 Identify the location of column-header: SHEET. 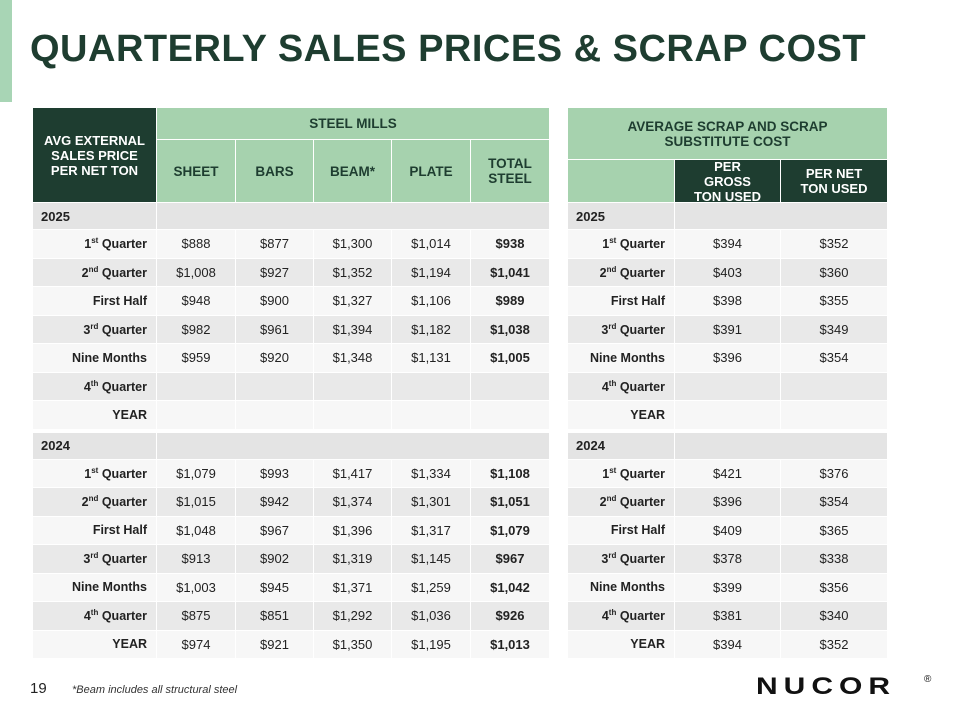
(196, 171).